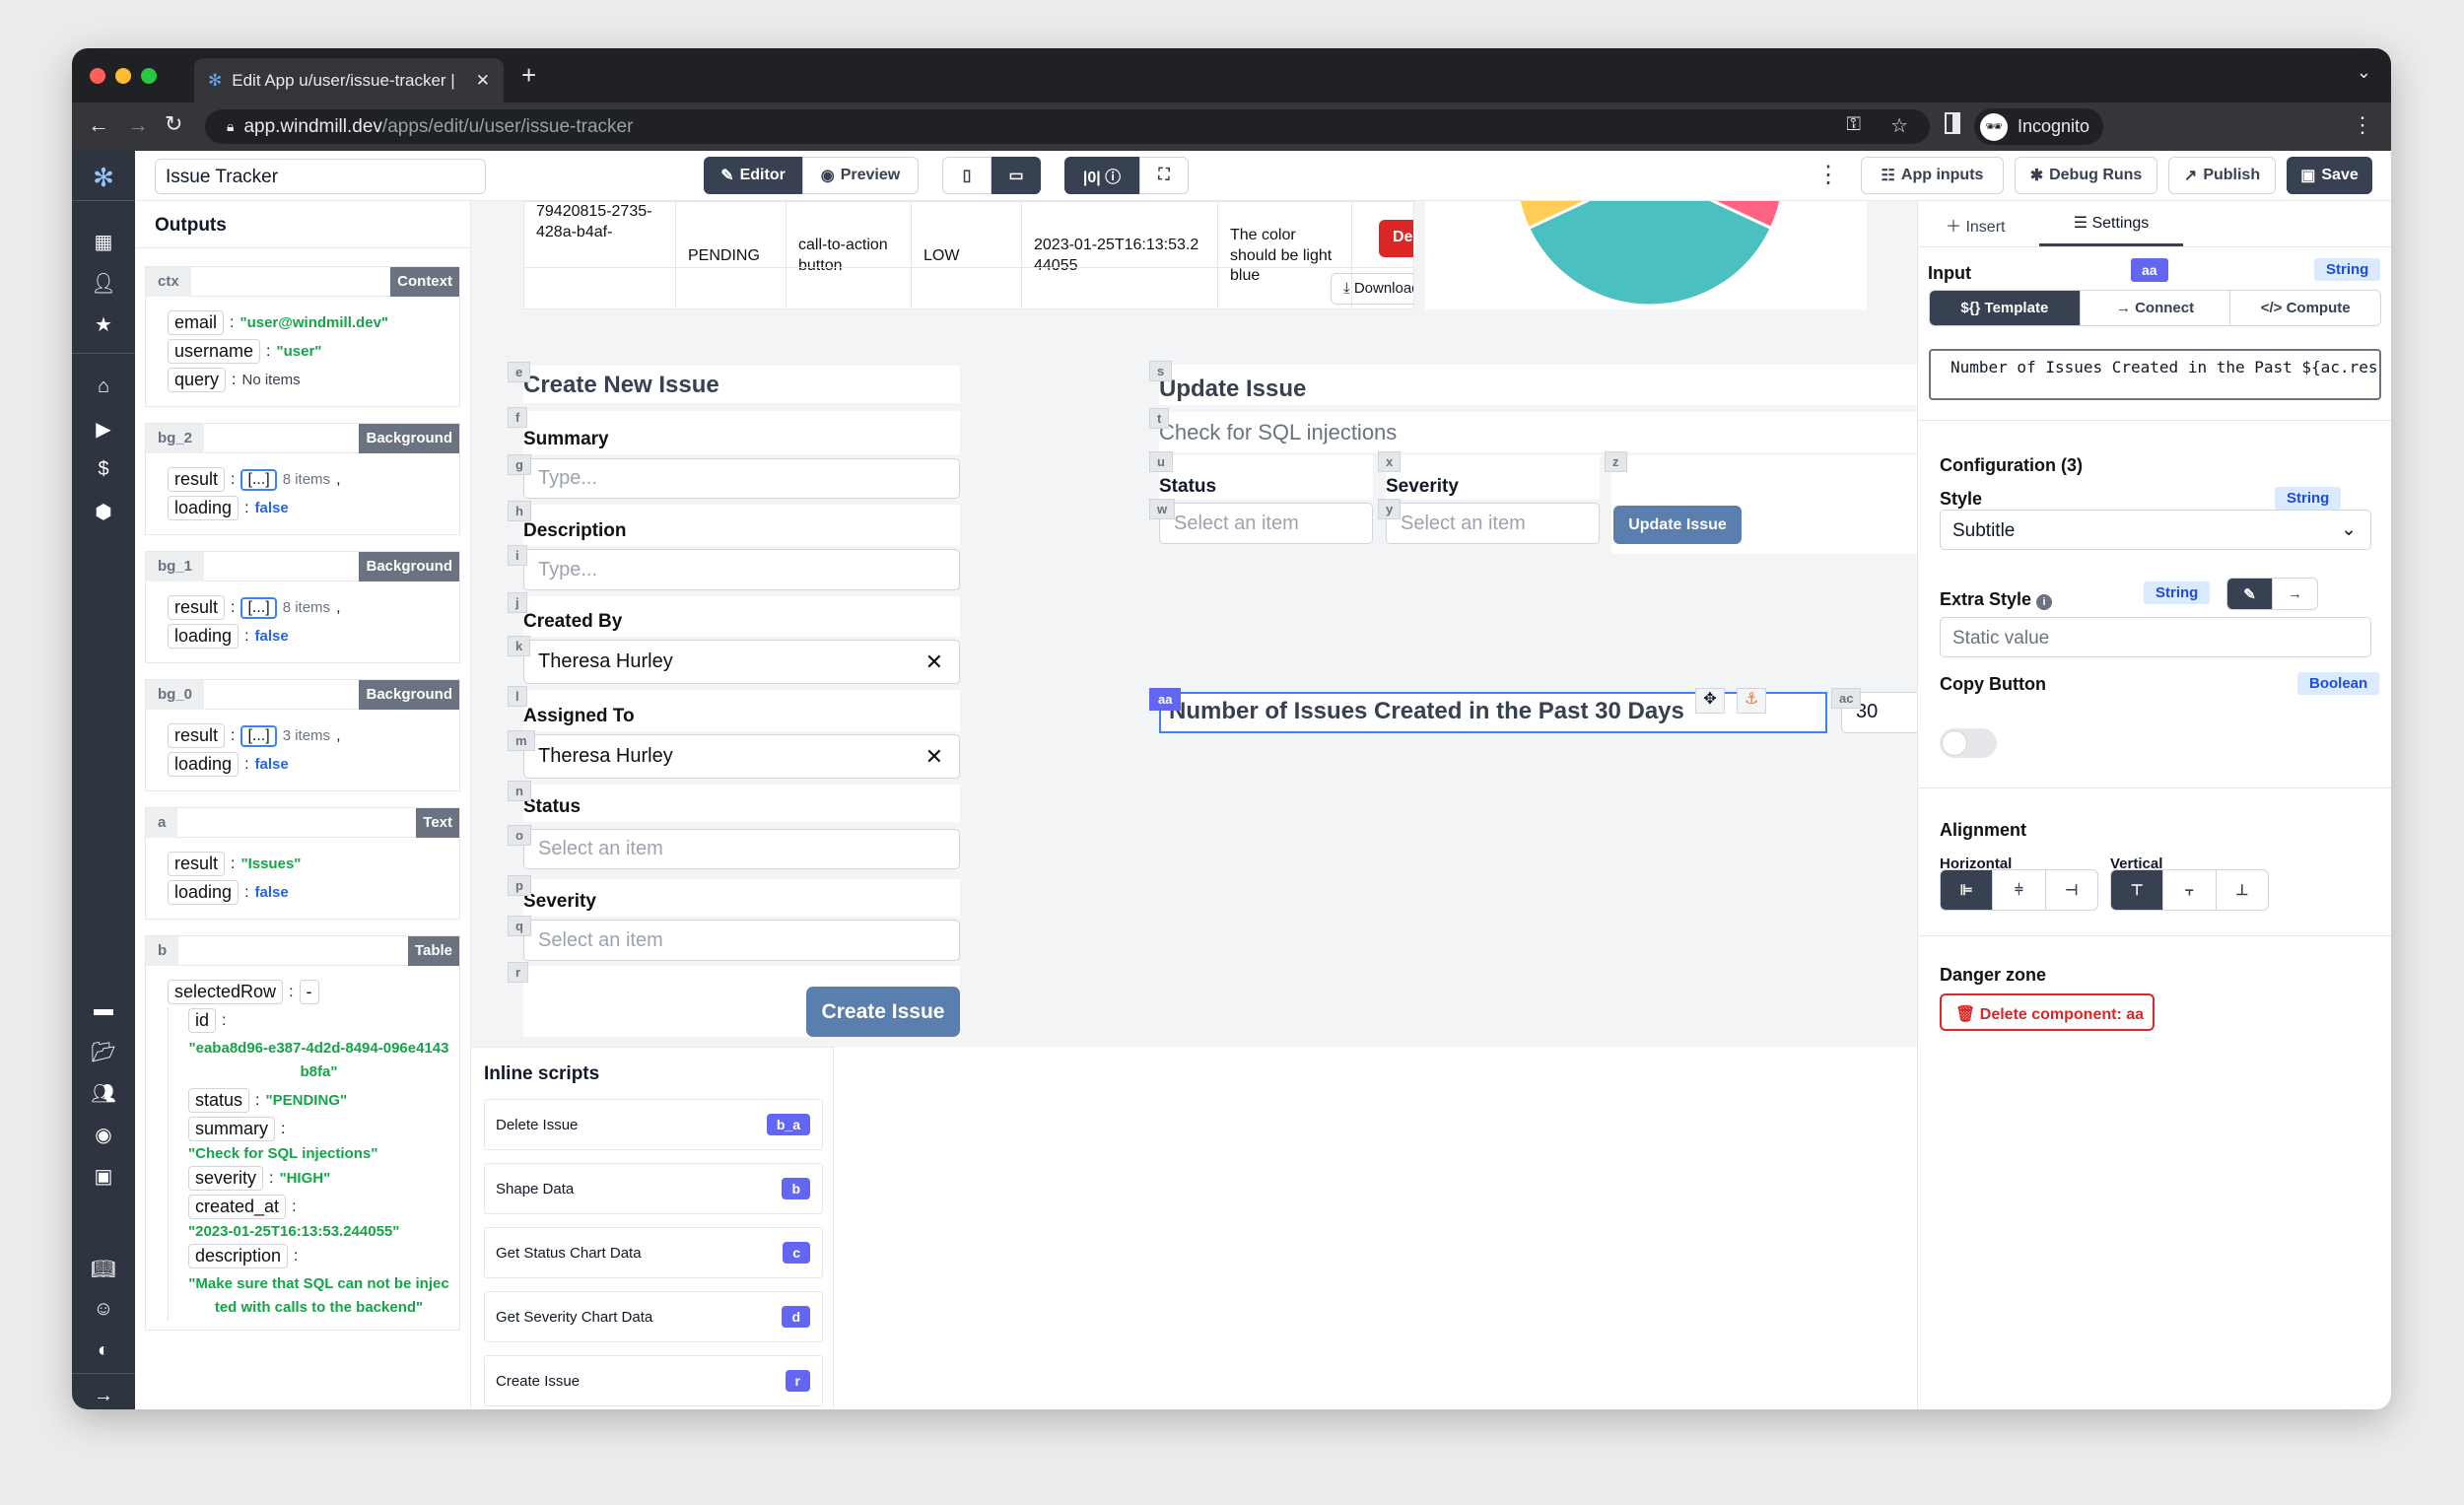 This screenshot has width=2464, height=1505. What do you see at coordinates (138, 124) in the screenshot?
I see `forward-icon: →` at bounding box center [138, 124].